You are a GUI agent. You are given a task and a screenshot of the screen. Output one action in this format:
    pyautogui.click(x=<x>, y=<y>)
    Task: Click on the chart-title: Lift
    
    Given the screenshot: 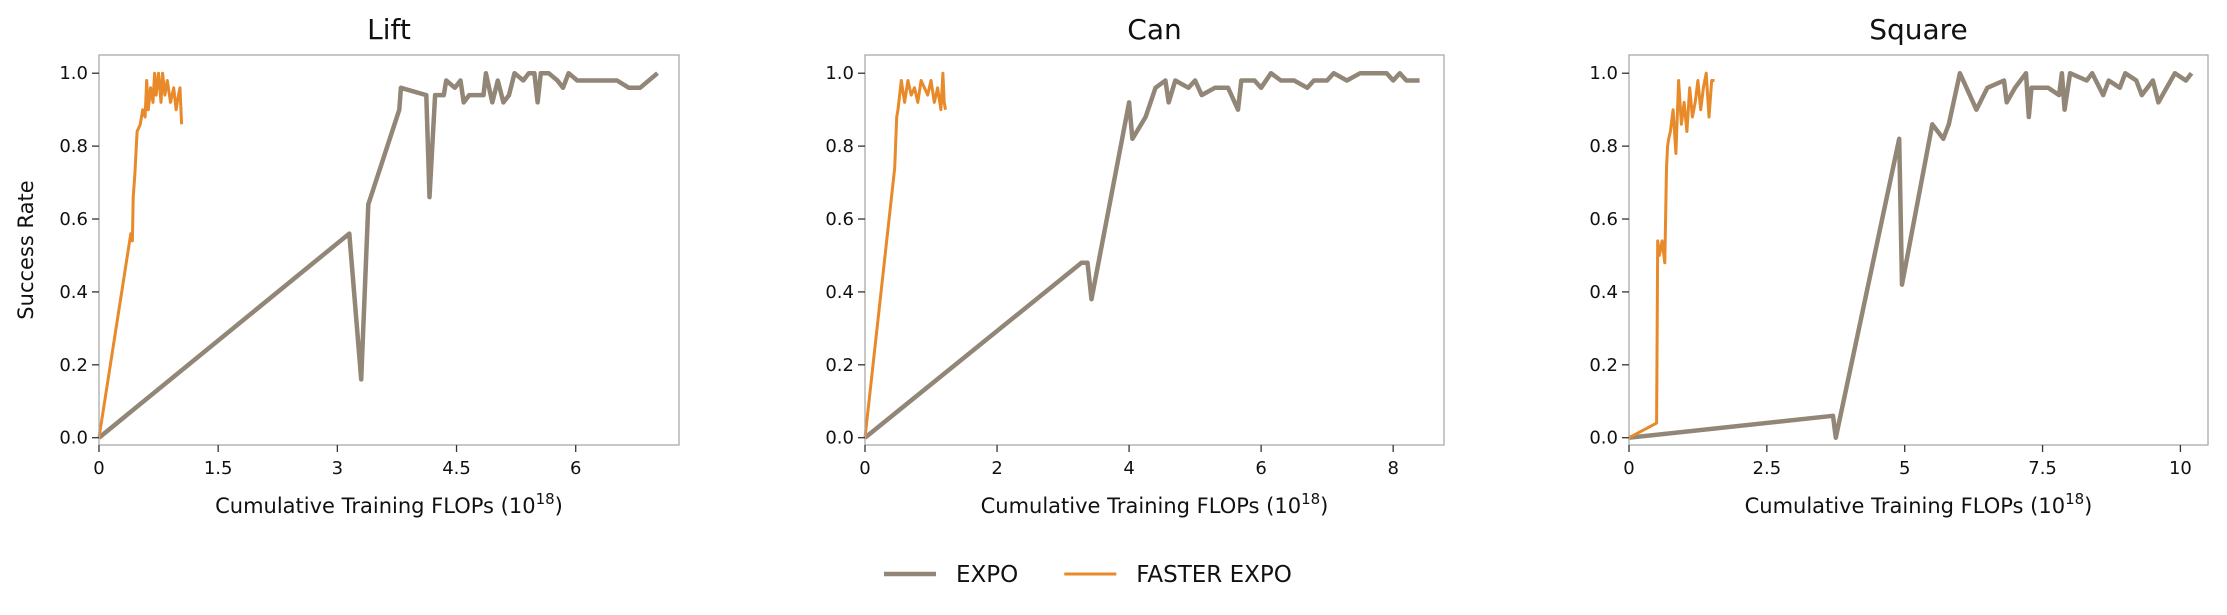 What is the action you would take?
    pyautogui.click(x=389, y=29)
    